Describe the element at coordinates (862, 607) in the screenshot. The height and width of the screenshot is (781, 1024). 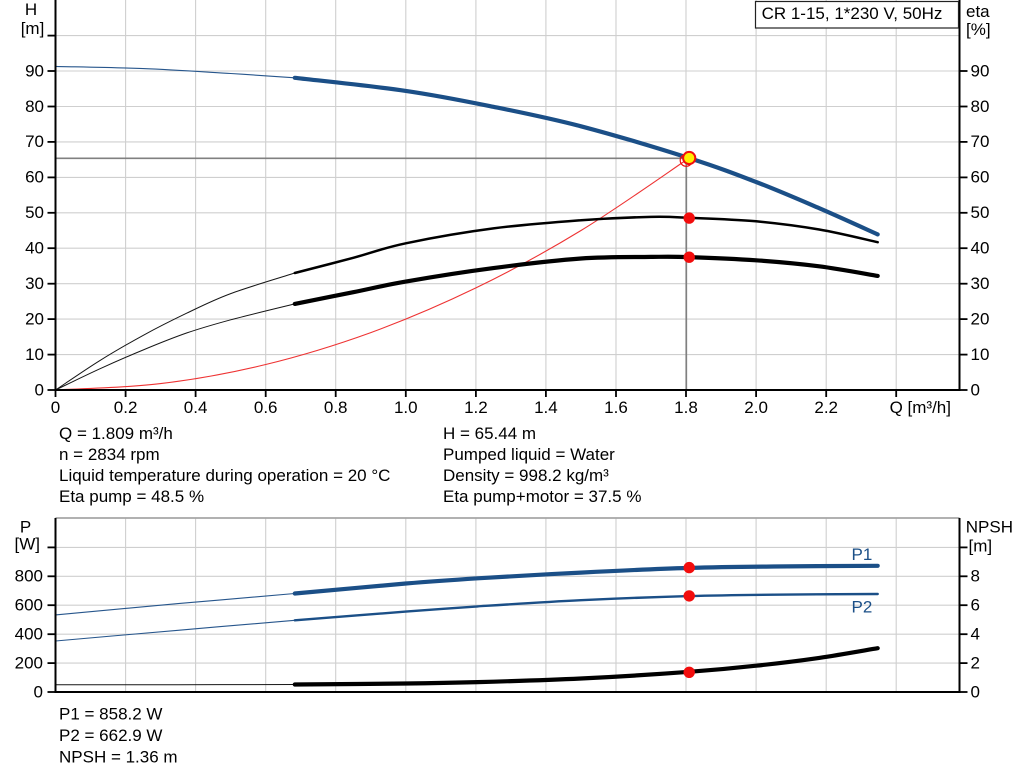
I see `svg-text: P2` at that location.